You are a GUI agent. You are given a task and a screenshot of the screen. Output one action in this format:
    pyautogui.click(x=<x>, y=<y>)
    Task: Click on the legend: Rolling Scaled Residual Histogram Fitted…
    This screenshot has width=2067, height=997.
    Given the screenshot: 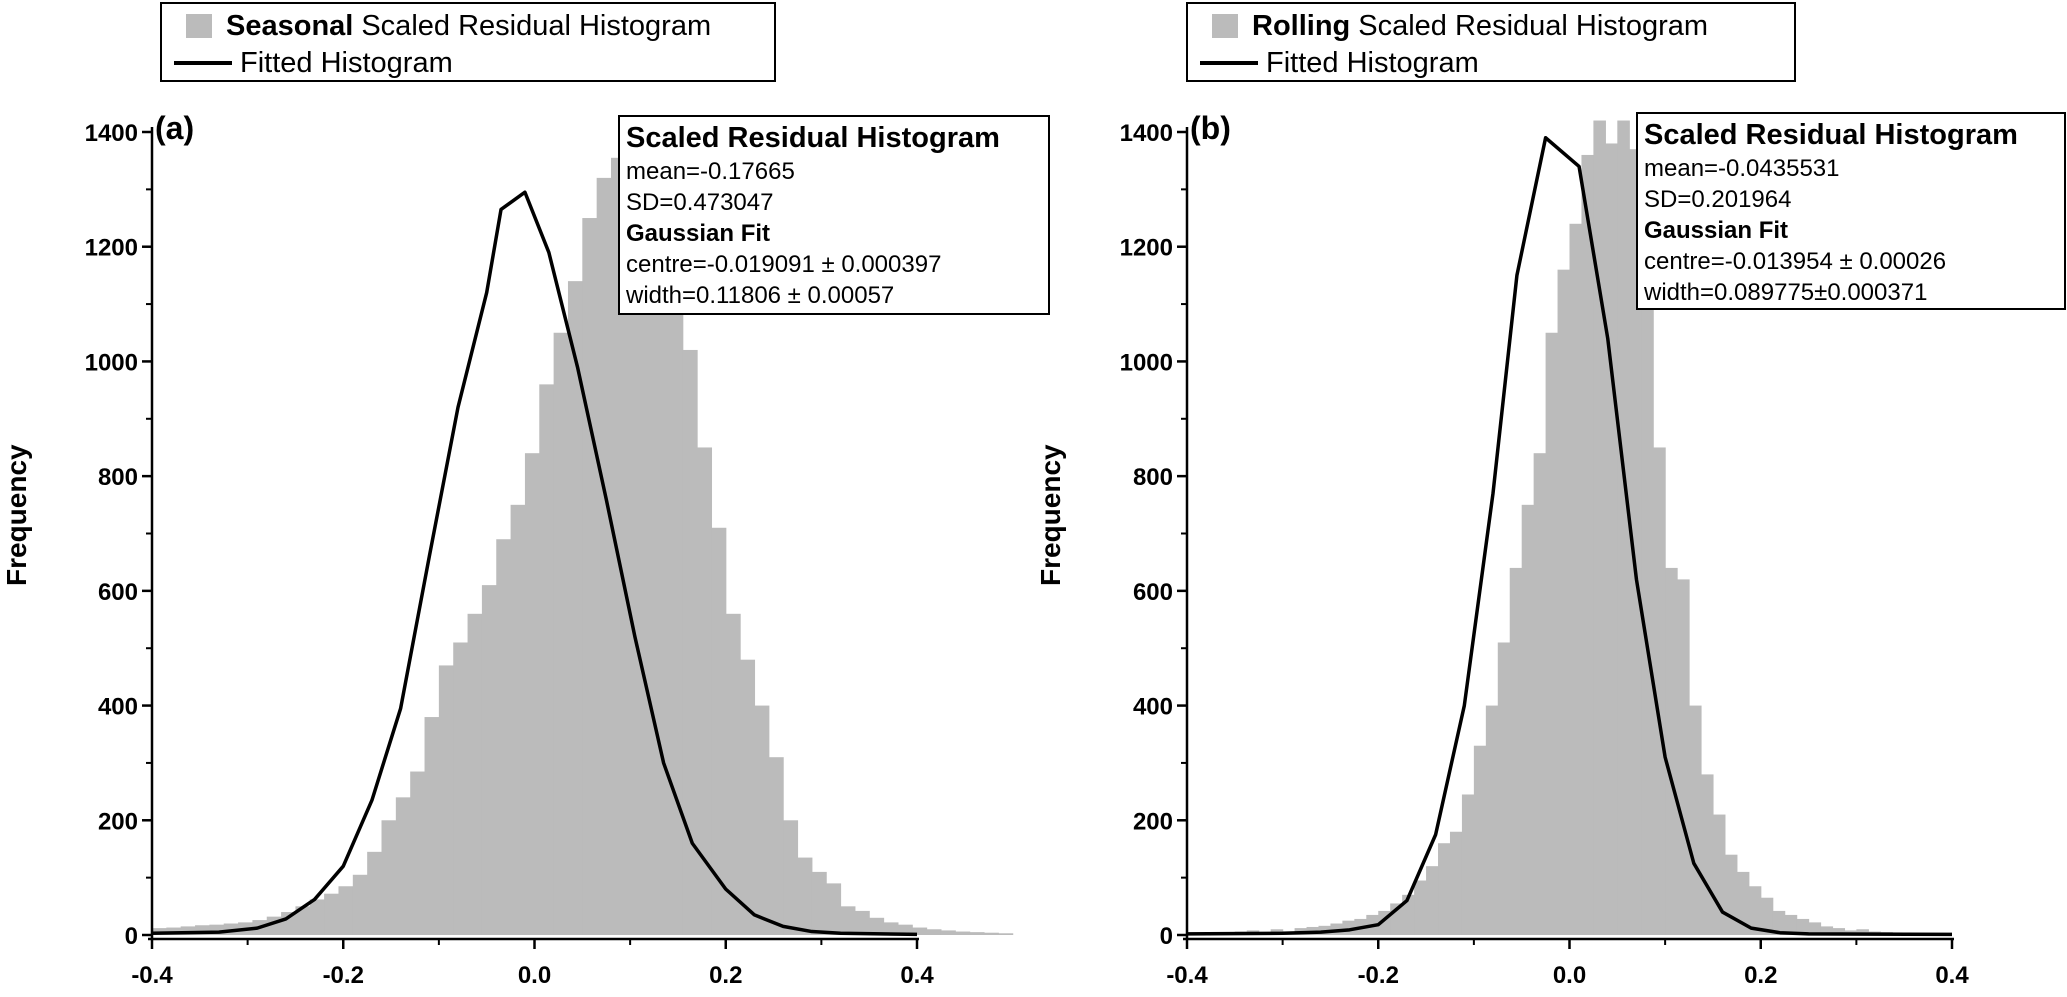 What is the action you would take?
    pyautogui.click(x=1491, y=42)
    